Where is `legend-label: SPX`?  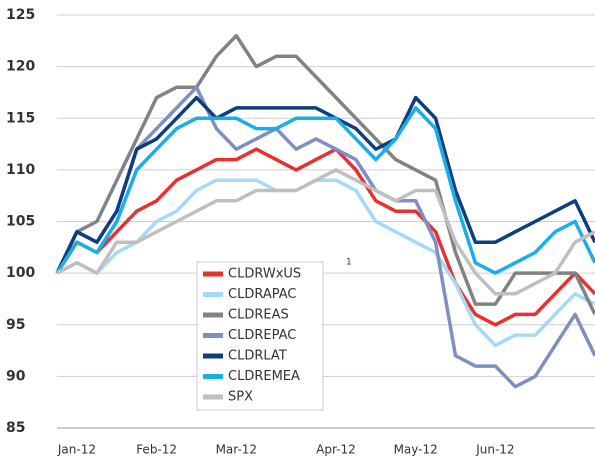
legend-label: SPX is located at coordinates (240, 397).